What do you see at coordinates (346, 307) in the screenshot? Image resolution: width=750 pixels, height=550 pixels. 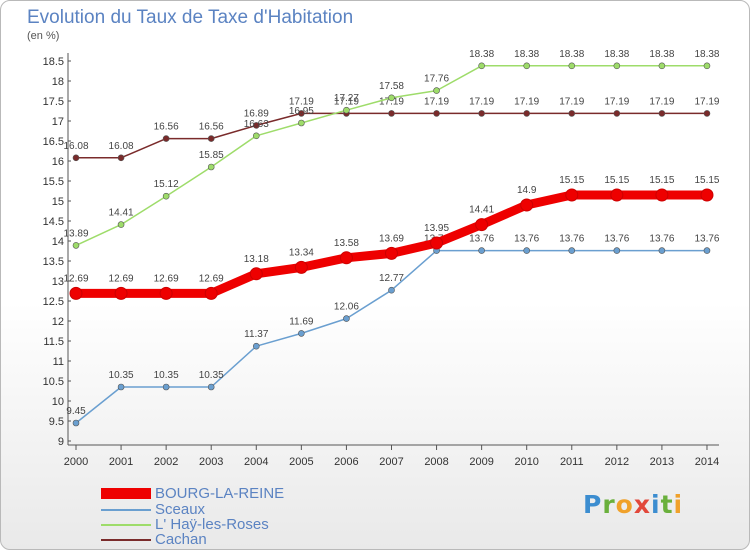 I see `data-label: 12.06` at bounding box center [346, 307].